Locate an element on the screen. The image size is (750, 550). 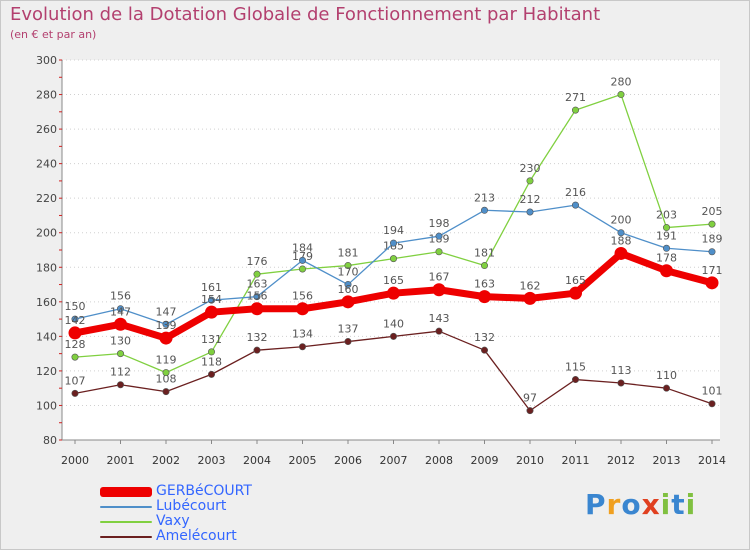
data-label: 194 is located at coordinates (393, 230).